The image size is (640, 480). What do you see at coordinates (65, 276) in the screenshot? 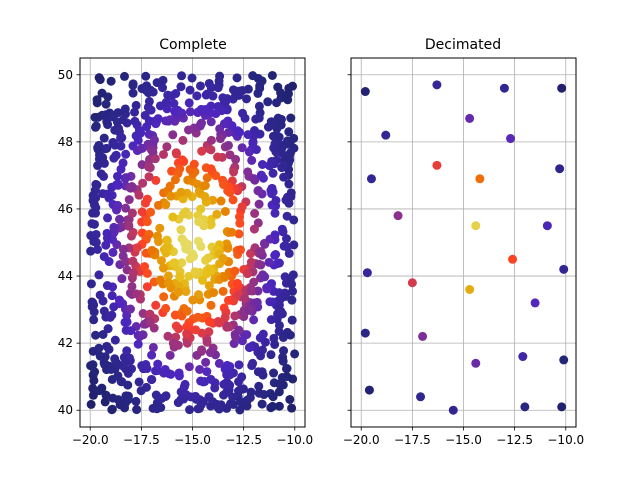
I see `y-tick-label: 44` at bounding box center [65, 276].